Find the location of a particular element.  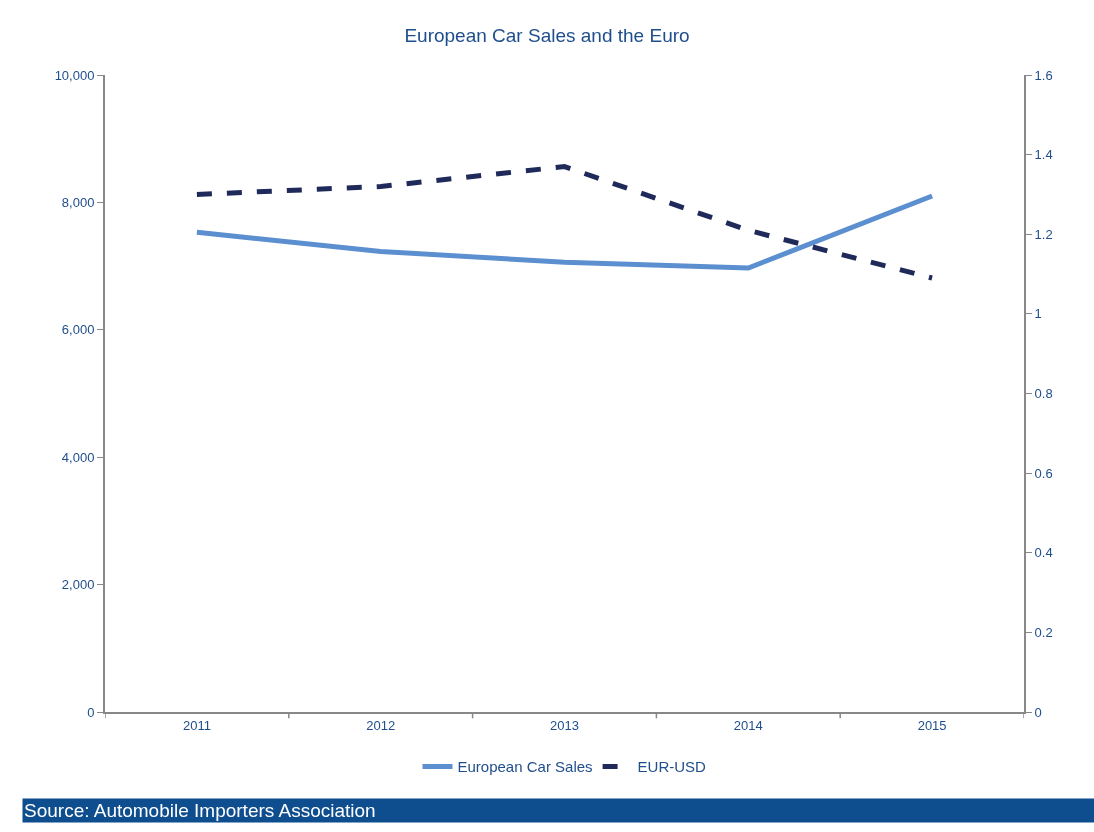

y2-tick-label: 1.6 is located at coordinates (1043, 75).